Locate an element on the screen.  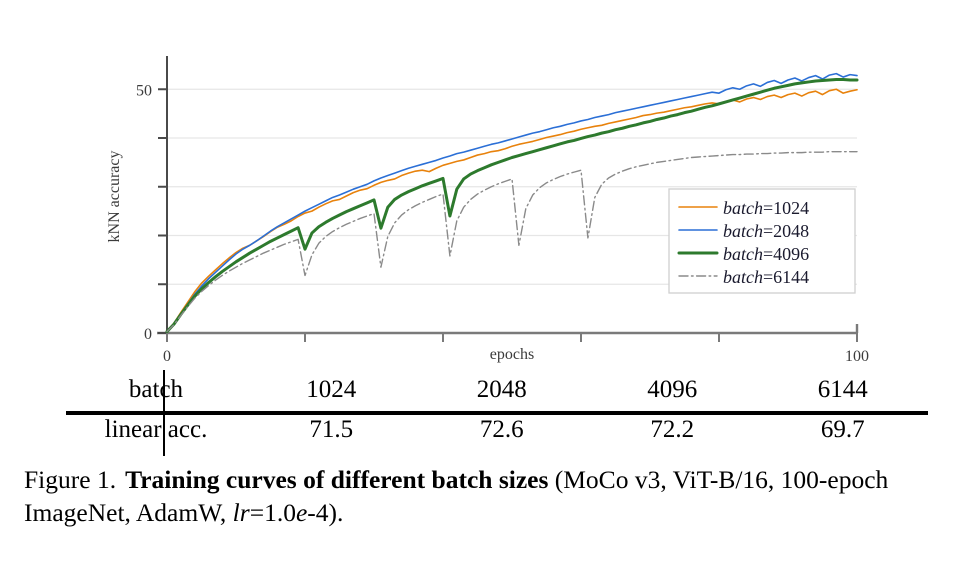
legend-label-batch-6144: batch=6144 is located at coordinates (766, 277).